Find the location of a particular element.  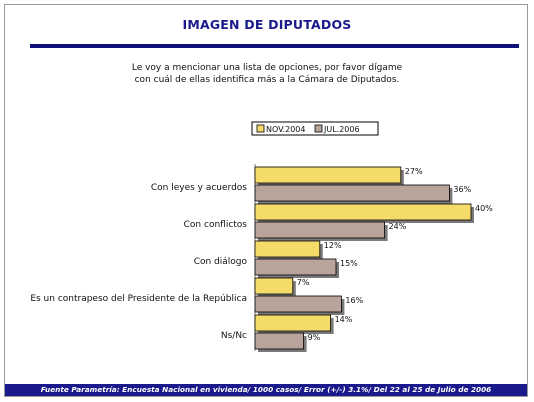

data-label: 36% is located at coordinates (462, 189).